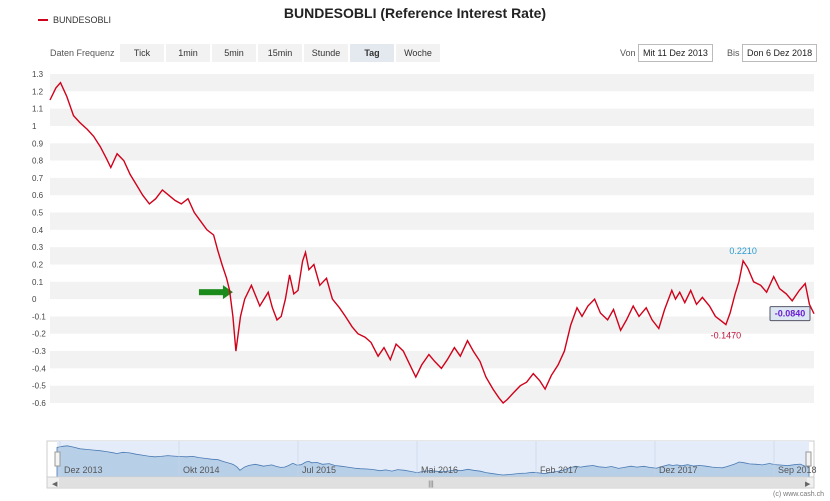  What do you see at coordinates (34, 126) in the screenshot?
I see `y-tick-label: 1` at bounding box center [34, 126].